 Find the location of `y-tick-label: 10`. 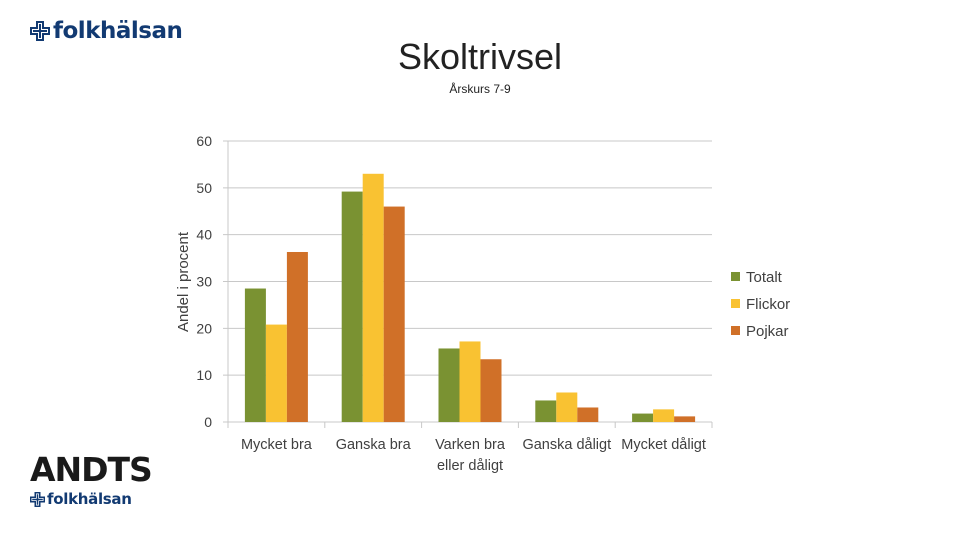

y-tick-label: 10 is located at coordinates (204, 375).